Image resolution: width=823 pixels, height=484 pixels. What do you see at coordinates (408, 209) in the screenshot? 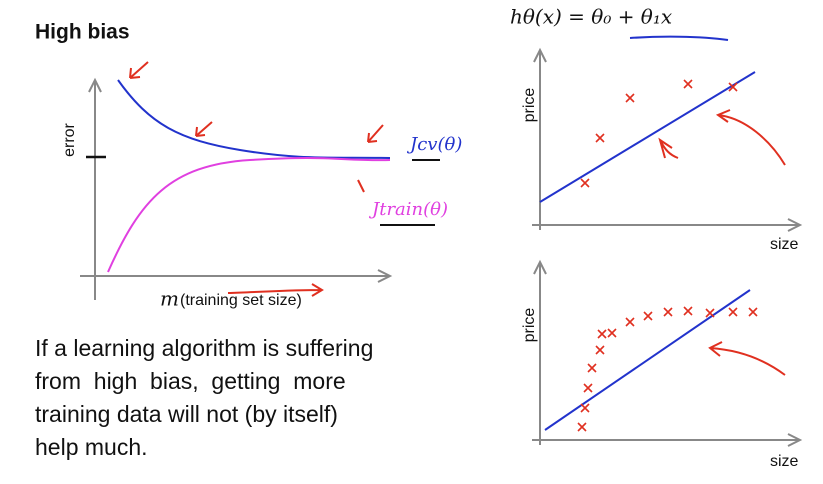
I see `train-label: Jtrain(θ)` at bounding box center [408, 209].